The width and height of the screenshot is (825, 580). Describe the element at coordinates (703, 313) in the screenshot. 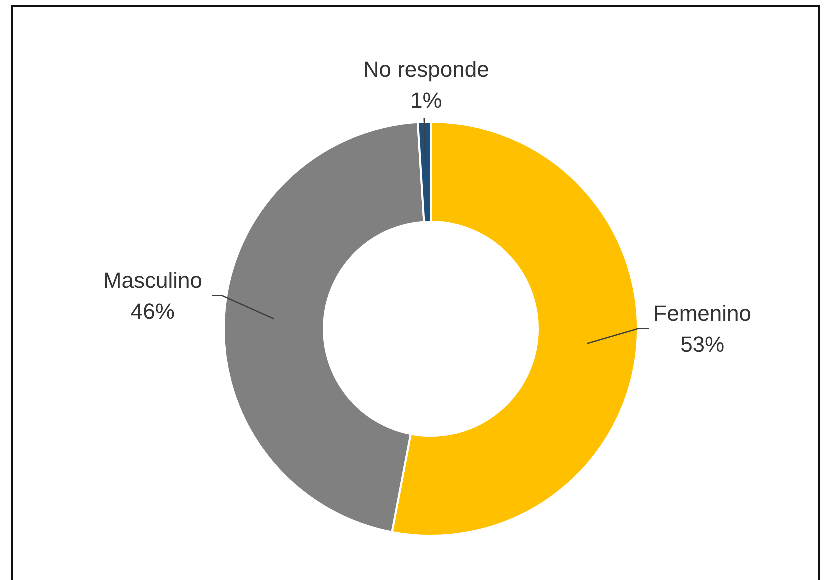

I see `slice-label: Femenino` at that location.